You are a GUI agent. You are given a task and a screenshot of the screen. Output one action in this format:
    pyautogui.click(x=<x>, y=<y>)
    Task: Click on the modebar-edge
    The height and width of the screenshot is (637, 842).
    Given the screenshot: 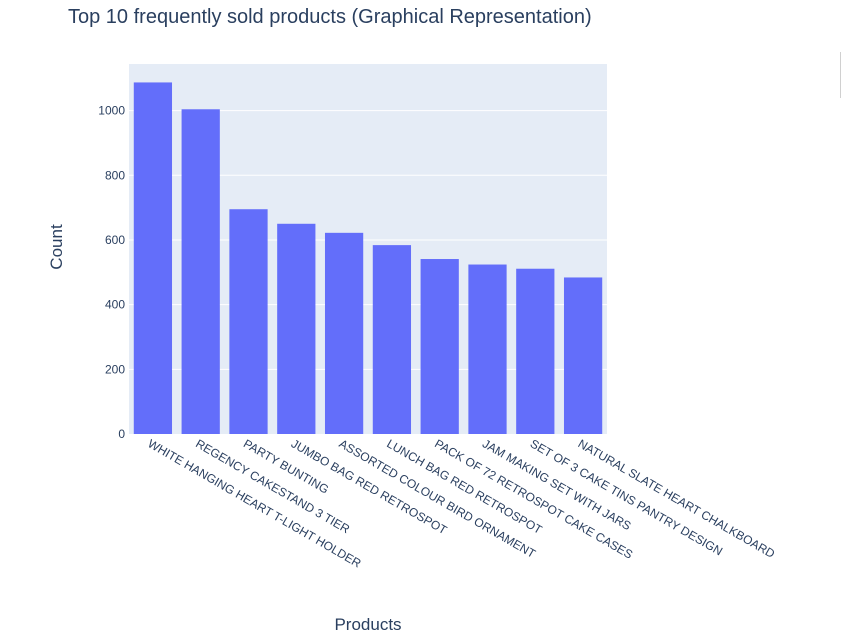 What is the action you would take?
    pyautogui.click(x=840, y=75)
    